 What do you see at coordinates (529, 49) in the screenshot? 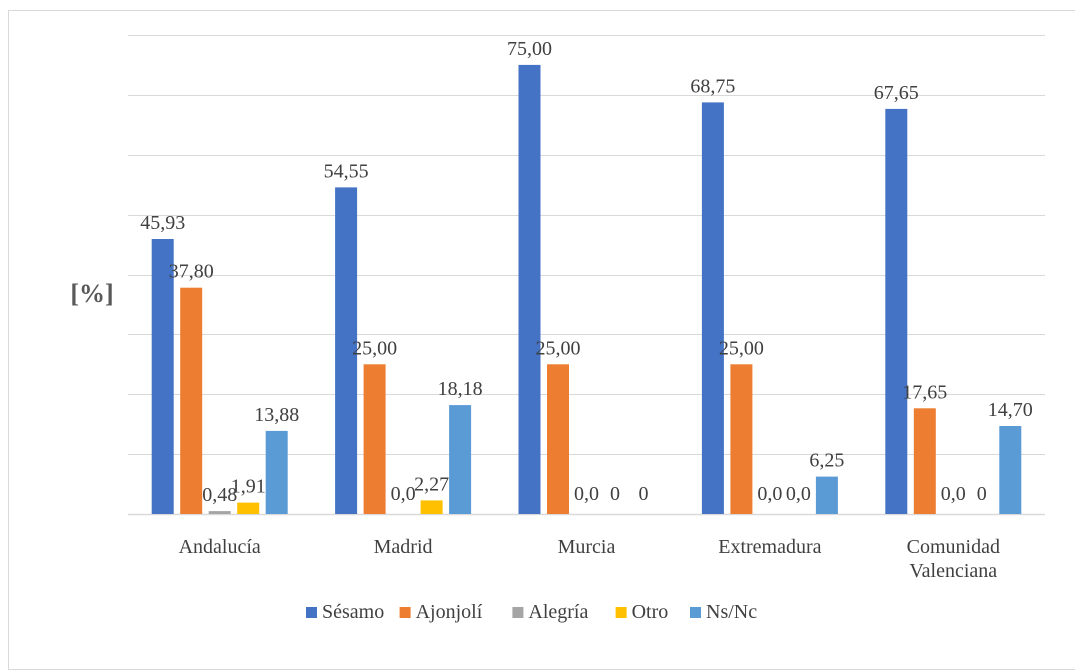
I see `data-label: 75,00` at bounding box center [529, 49].